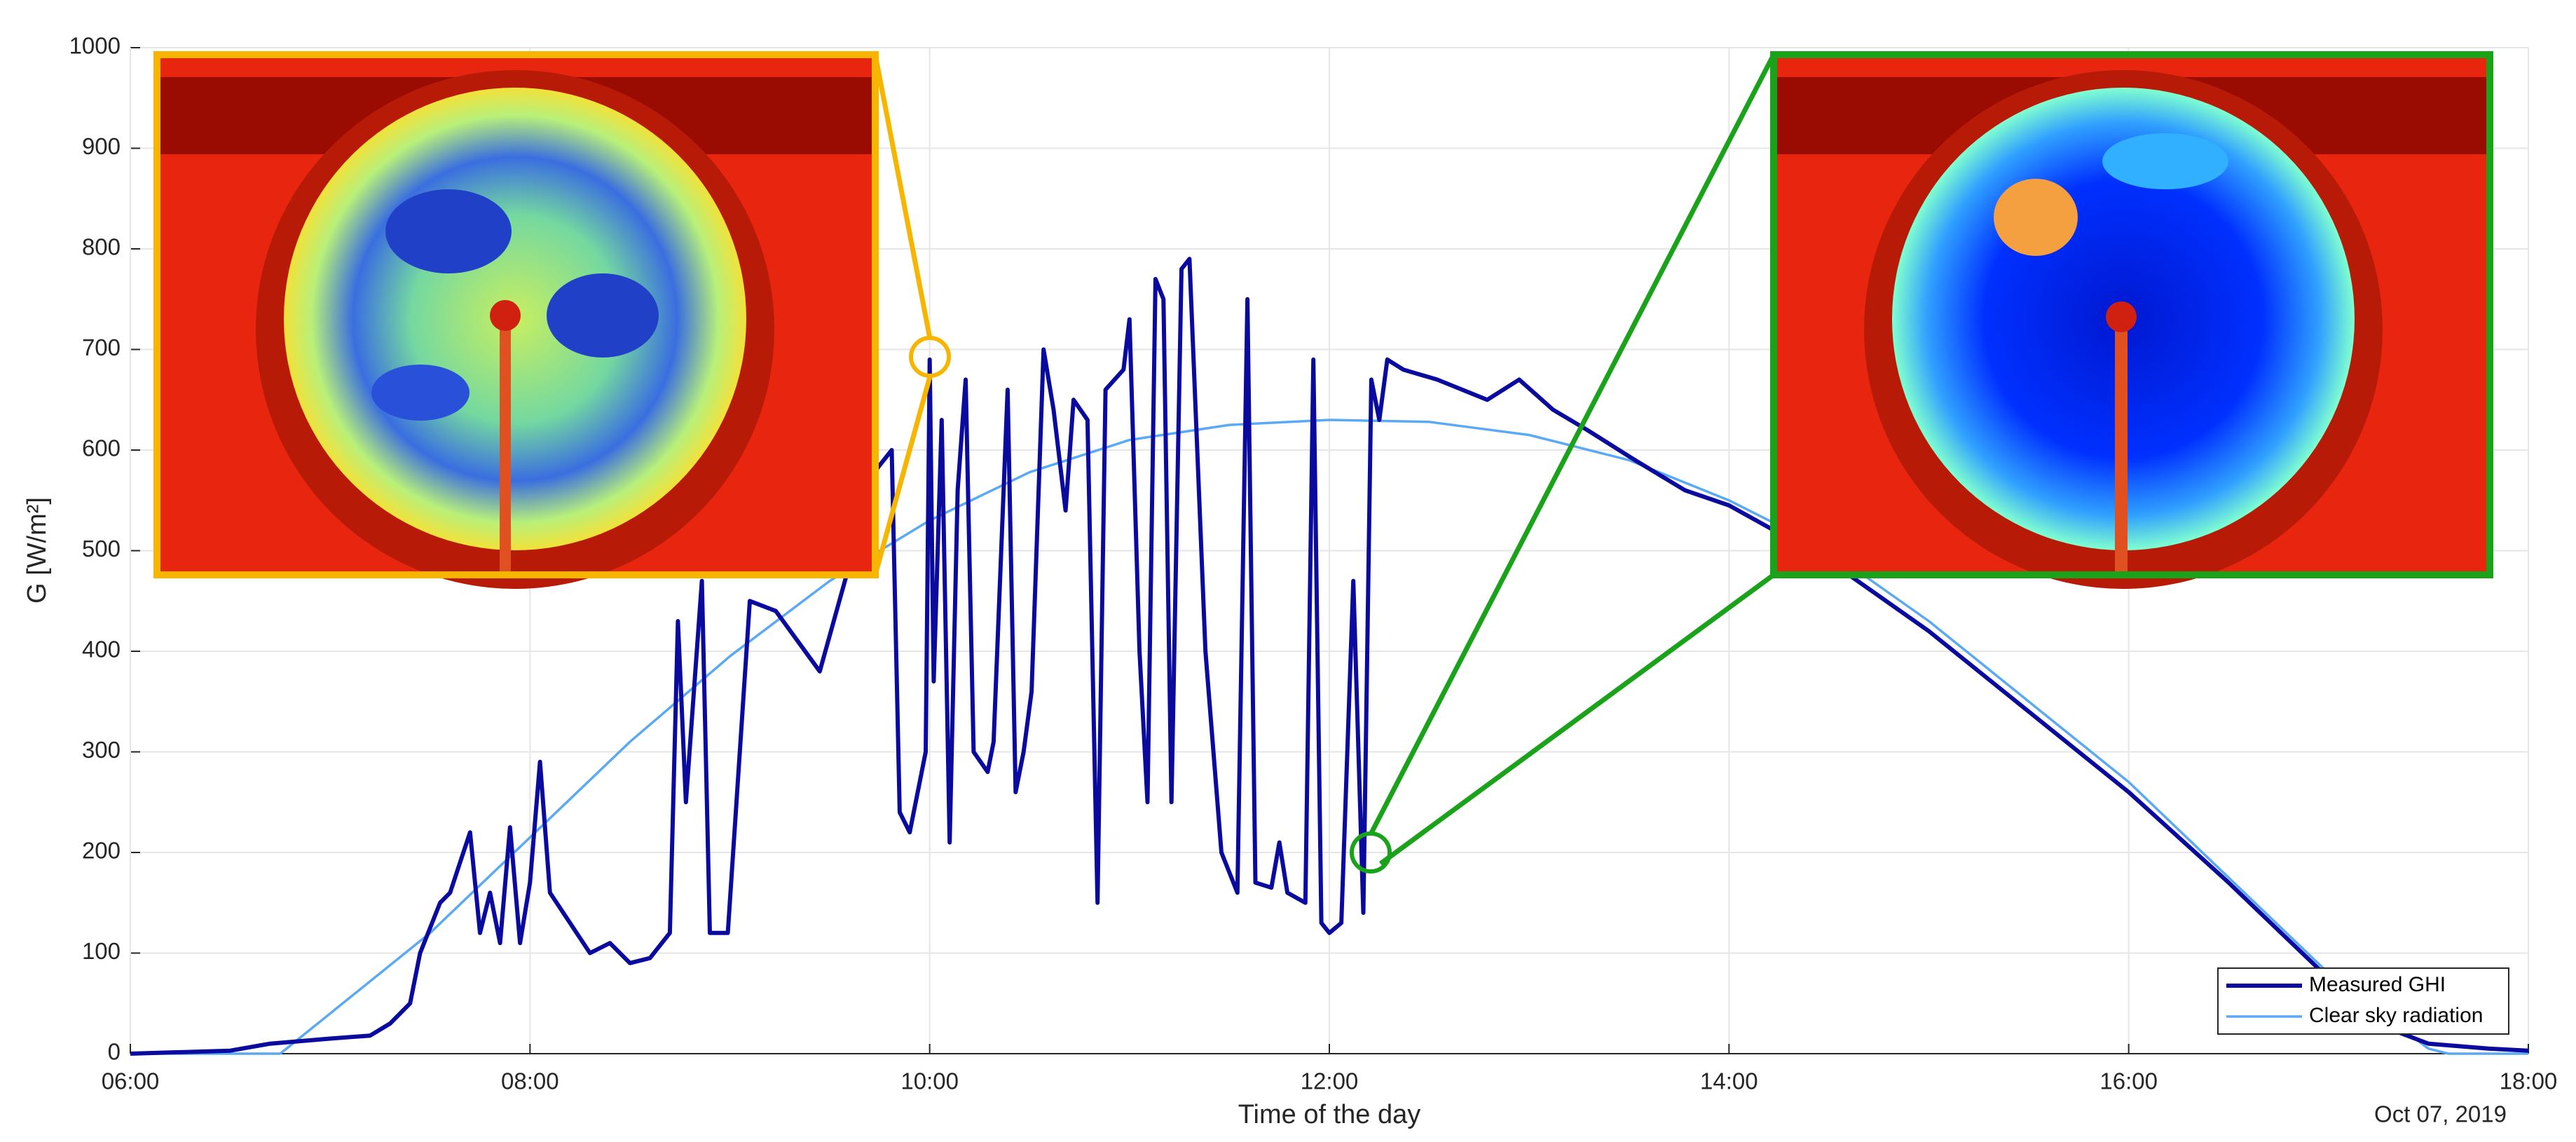  What do you see at coordinates (131, 1081) in the screenshot?
I see `x-tick-label: 06:00` at bounding box center [131, 1081].